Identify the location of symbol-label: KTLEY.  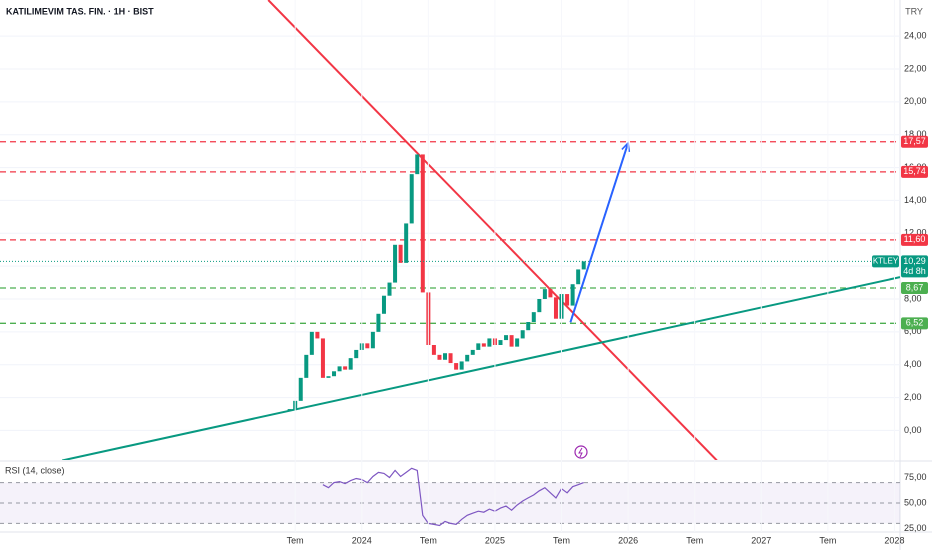
(886, 260).